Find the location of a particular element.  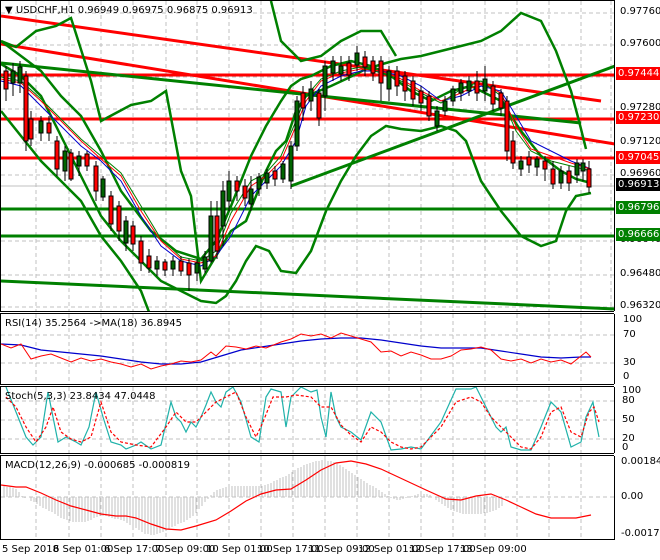

time-label: 10 Sep 17:00 is located at coordinates (290, 549).